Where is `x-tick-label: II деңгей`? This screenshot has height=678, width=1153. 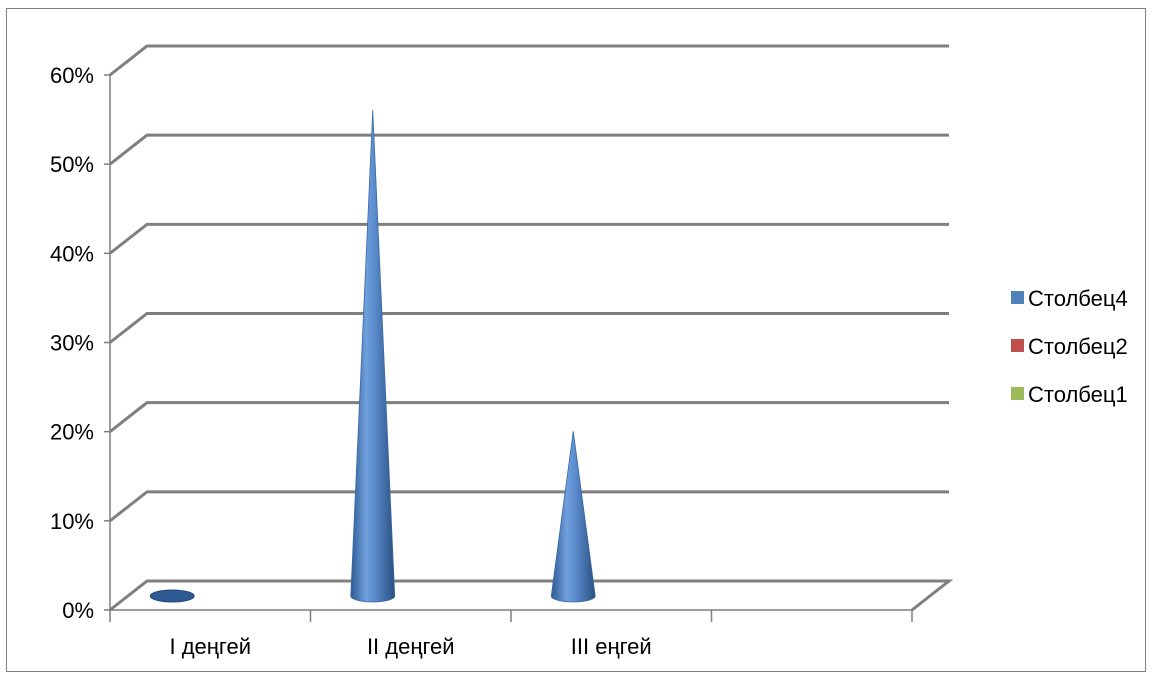
x-tick-label: II деңгей is located at coordinates (411, 646).